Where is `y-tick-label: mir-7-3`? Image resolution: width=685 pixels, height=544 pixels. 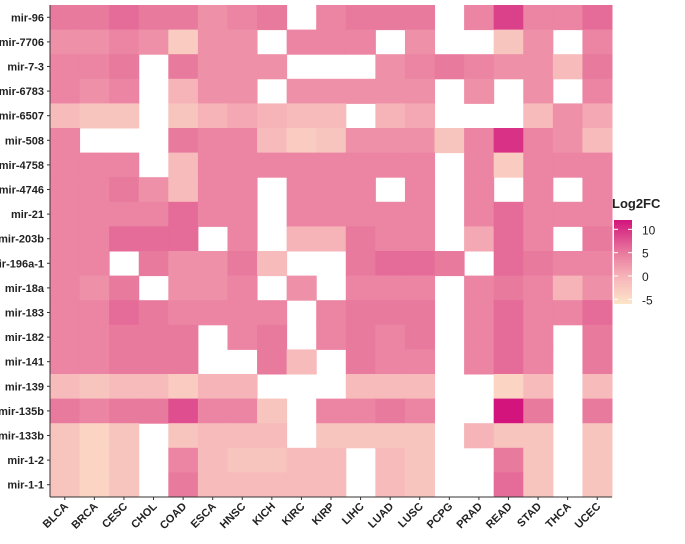
y-tick-label: mir-7-3 is located at coordinates (25, 68).